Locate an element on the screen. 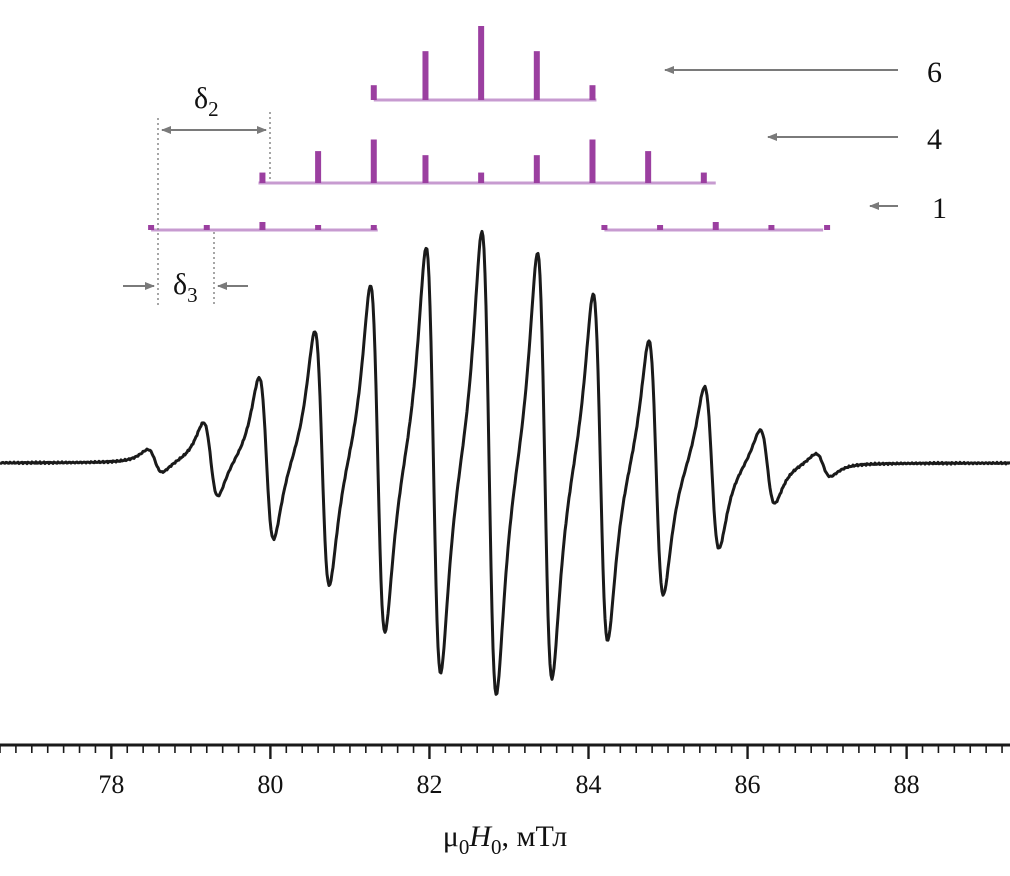  x-tick-label: 88 is located at coordinates (907, 784).